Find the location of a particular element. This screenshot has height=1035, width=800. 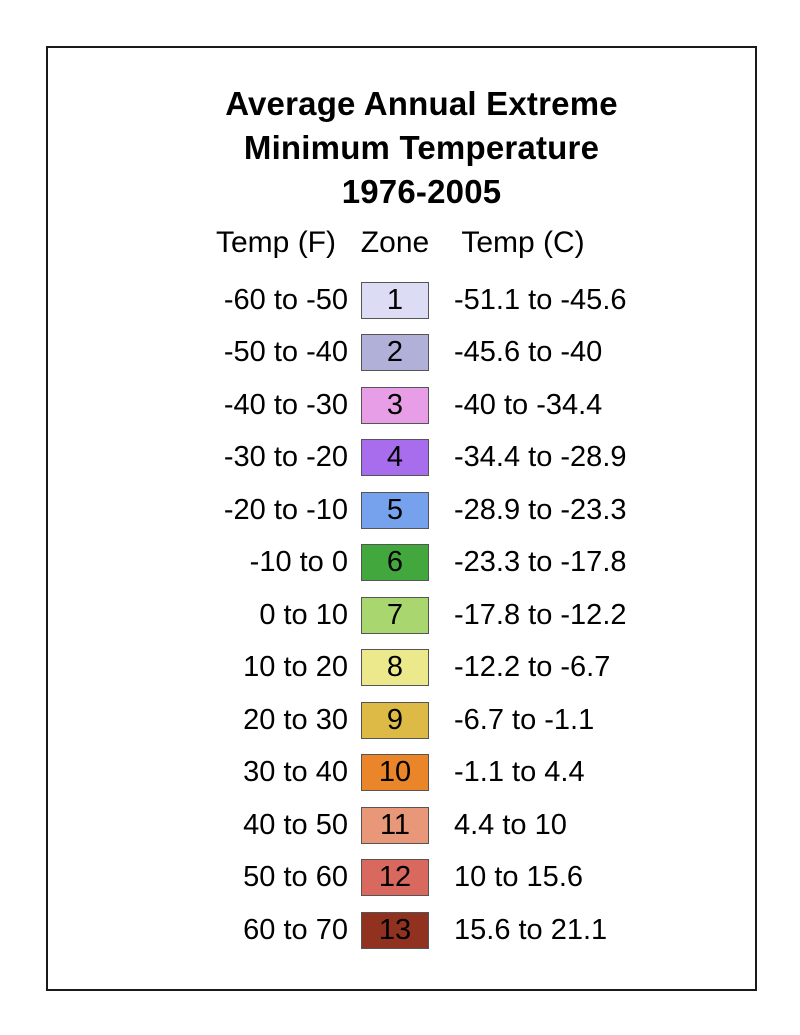

zone-swatch-cell: 12 is located at coordinates (395, 878).